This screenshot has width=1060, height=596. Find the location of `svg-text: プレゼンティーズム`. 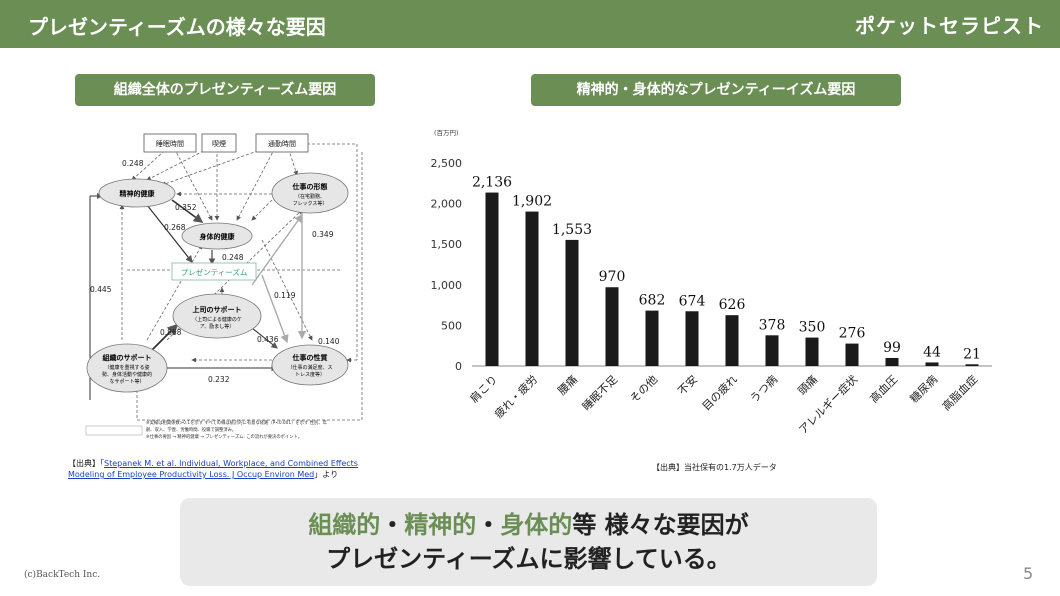

svg-text: プレゼンティーズム is located at coordinates (214, 272).